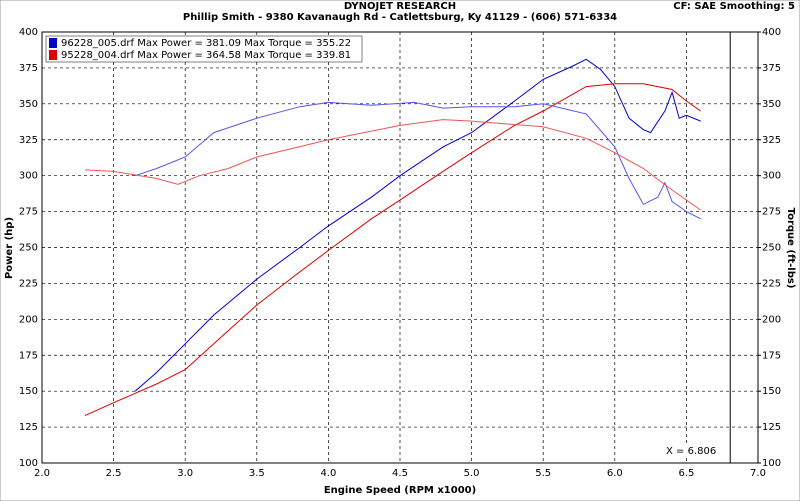  I want to click on y-tick-label: 250, so click(28, 248).